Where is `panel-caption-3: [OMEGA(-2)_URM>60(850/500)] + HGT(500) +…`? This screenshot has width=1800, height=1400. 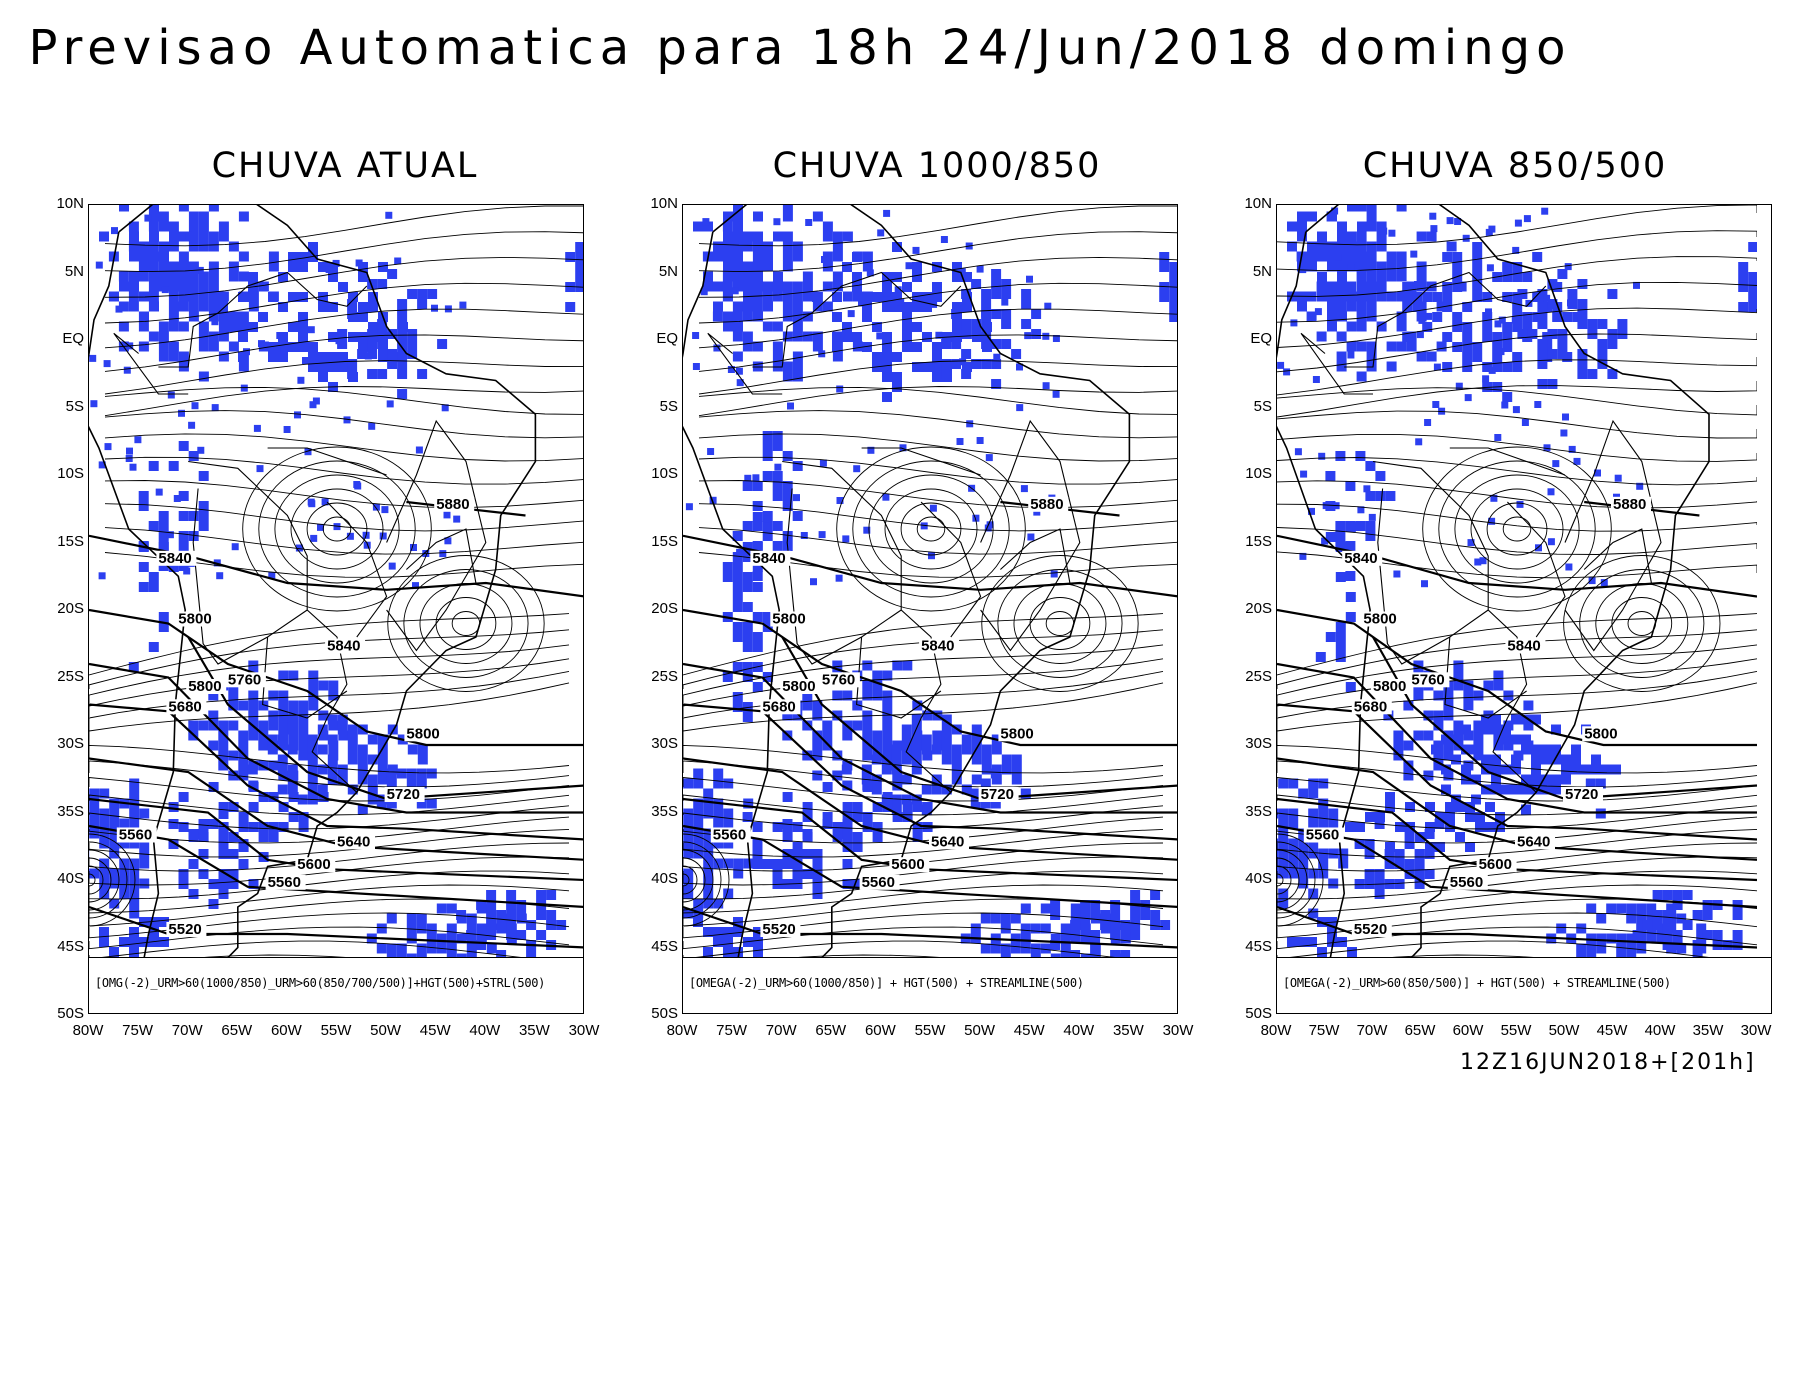 panel-caption-3: [OMEGA(-2)_URM>60(850/500)] + HGT(500) +… is located at coordinates (1477, 983).